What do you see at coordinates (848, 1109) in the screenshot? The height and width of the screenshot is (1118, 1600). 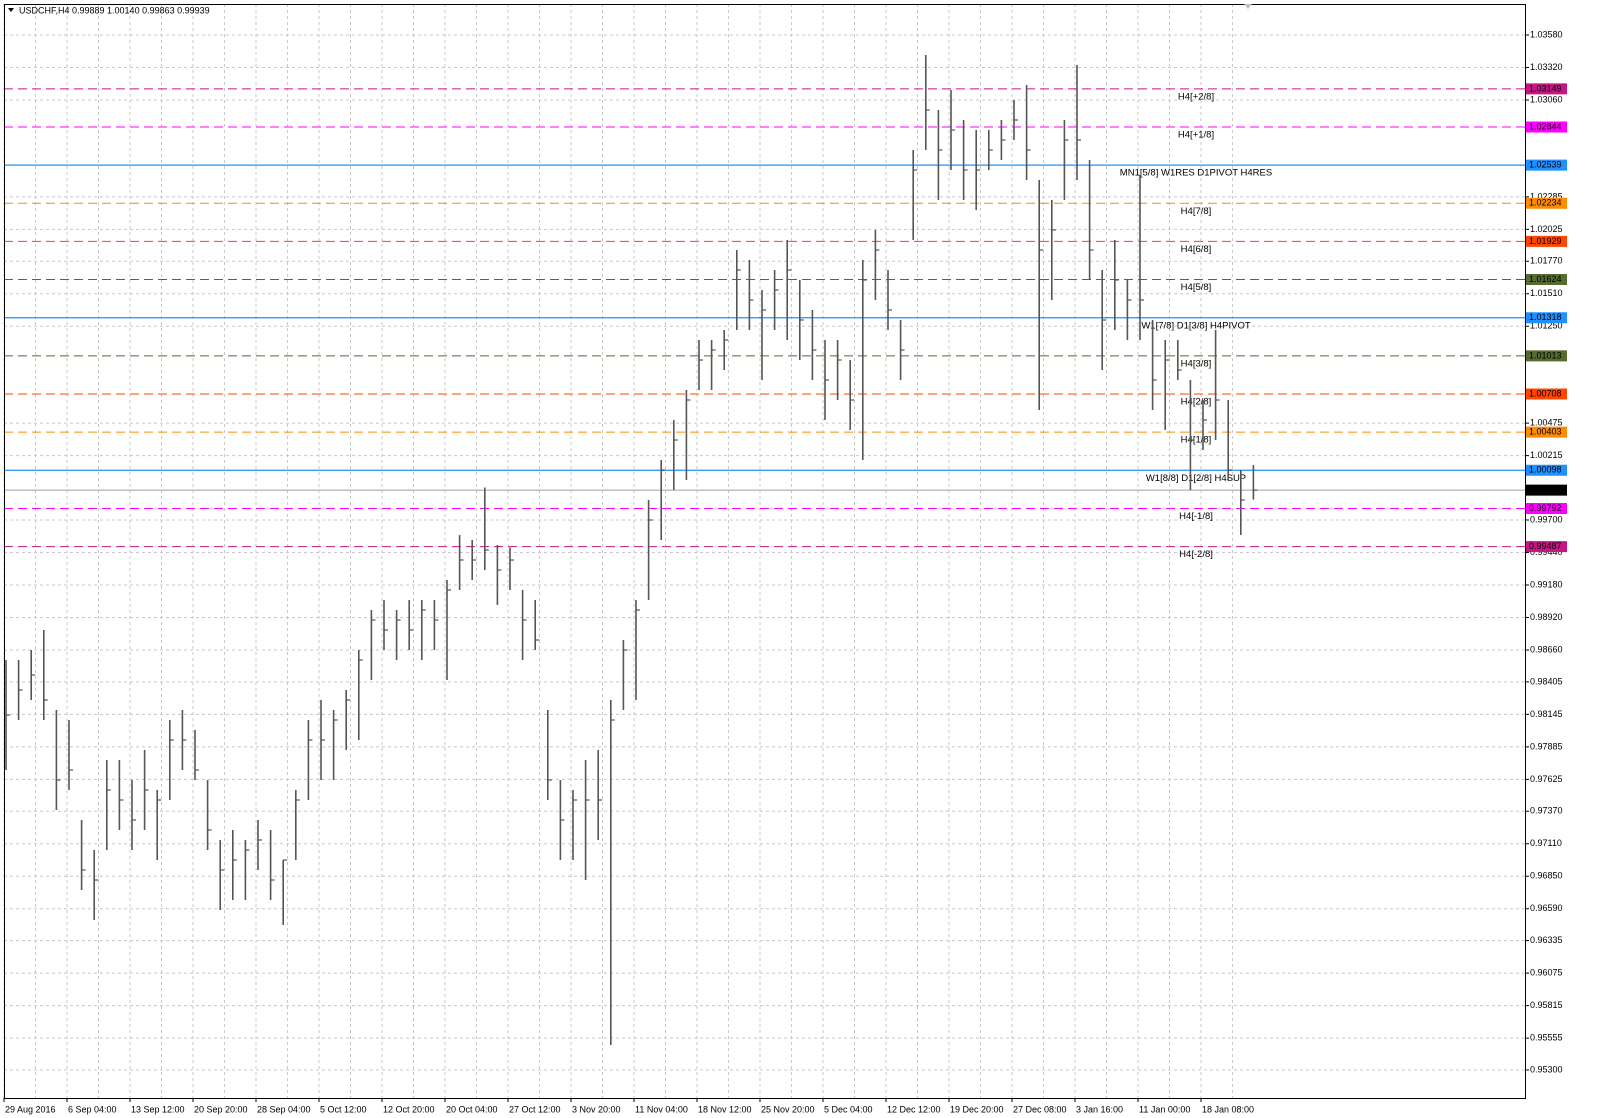 I see `x-tick-label: 5 Dec 04:00` at bounding box center [848, 1109].